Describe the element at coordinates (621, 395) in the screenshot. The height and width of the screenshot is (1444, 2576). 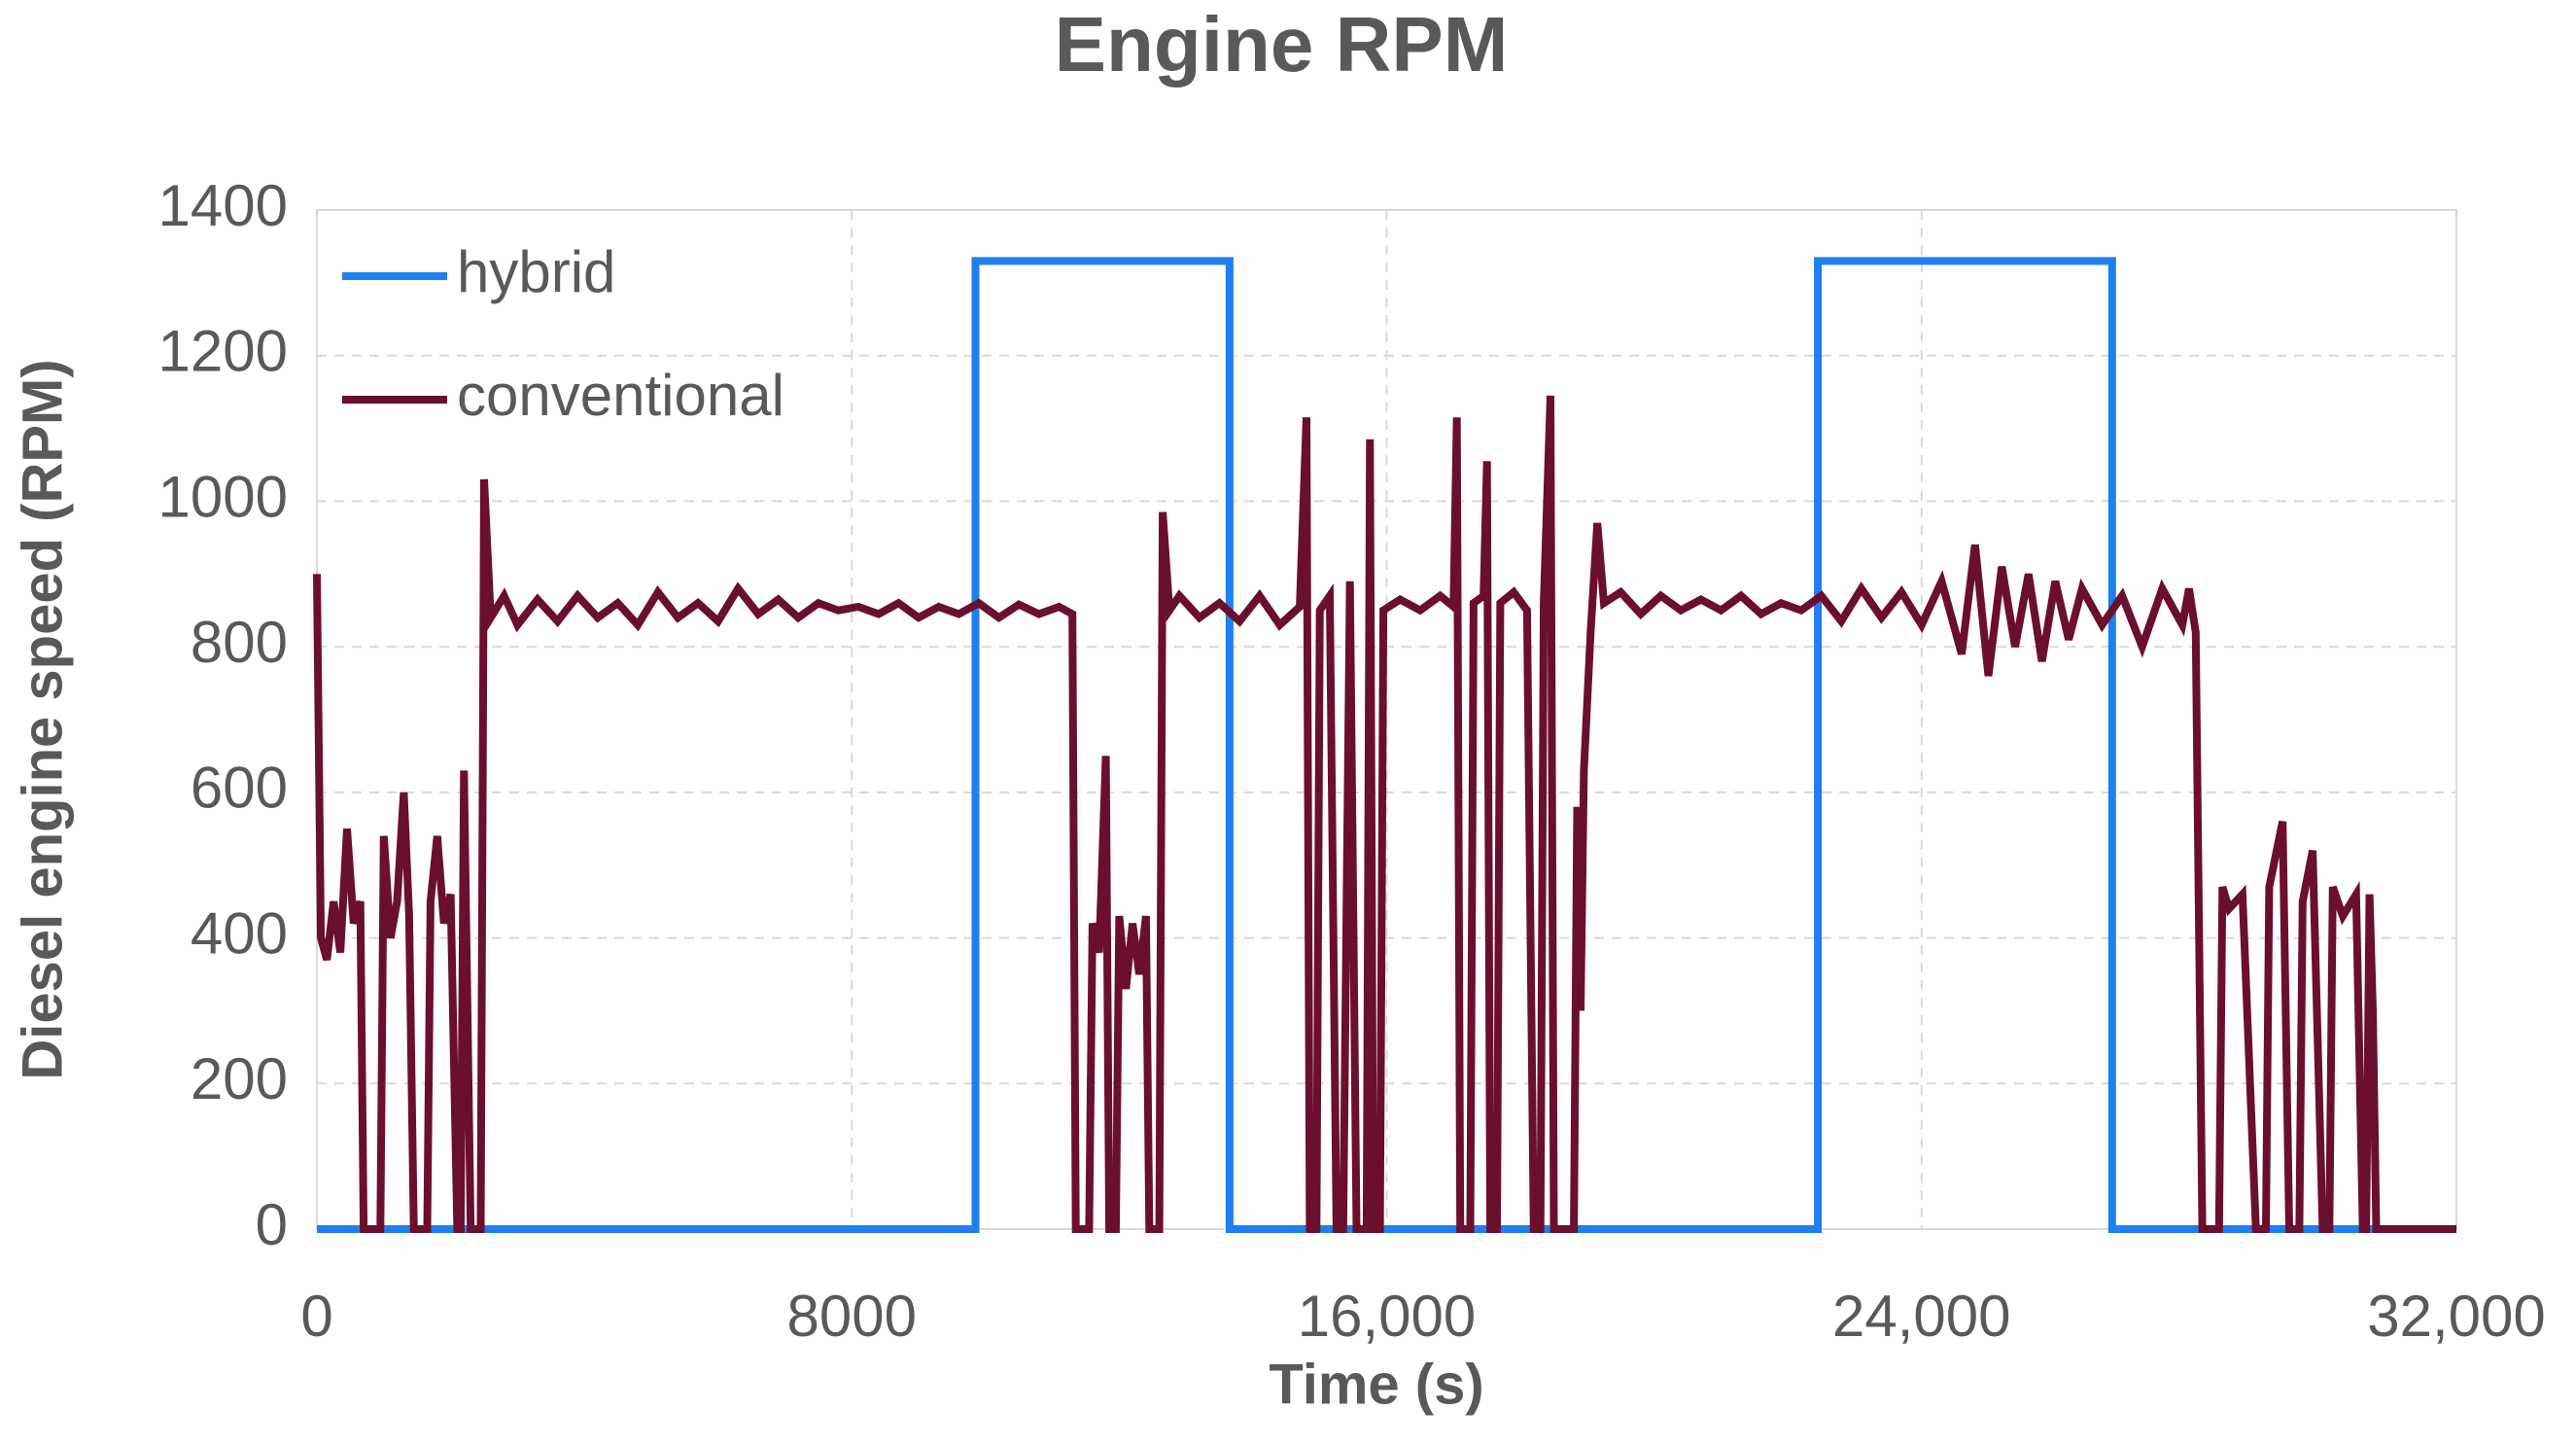
I see `legend-label: conventional` at that location.